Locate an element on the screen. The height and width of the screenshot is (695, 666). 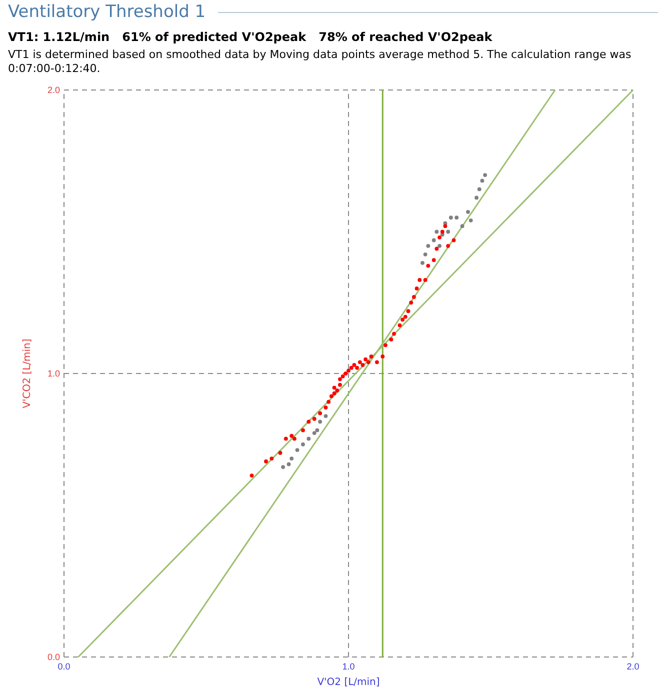
x-axis-title: V'O2 [L/min] is located at coordinates (348, 682).